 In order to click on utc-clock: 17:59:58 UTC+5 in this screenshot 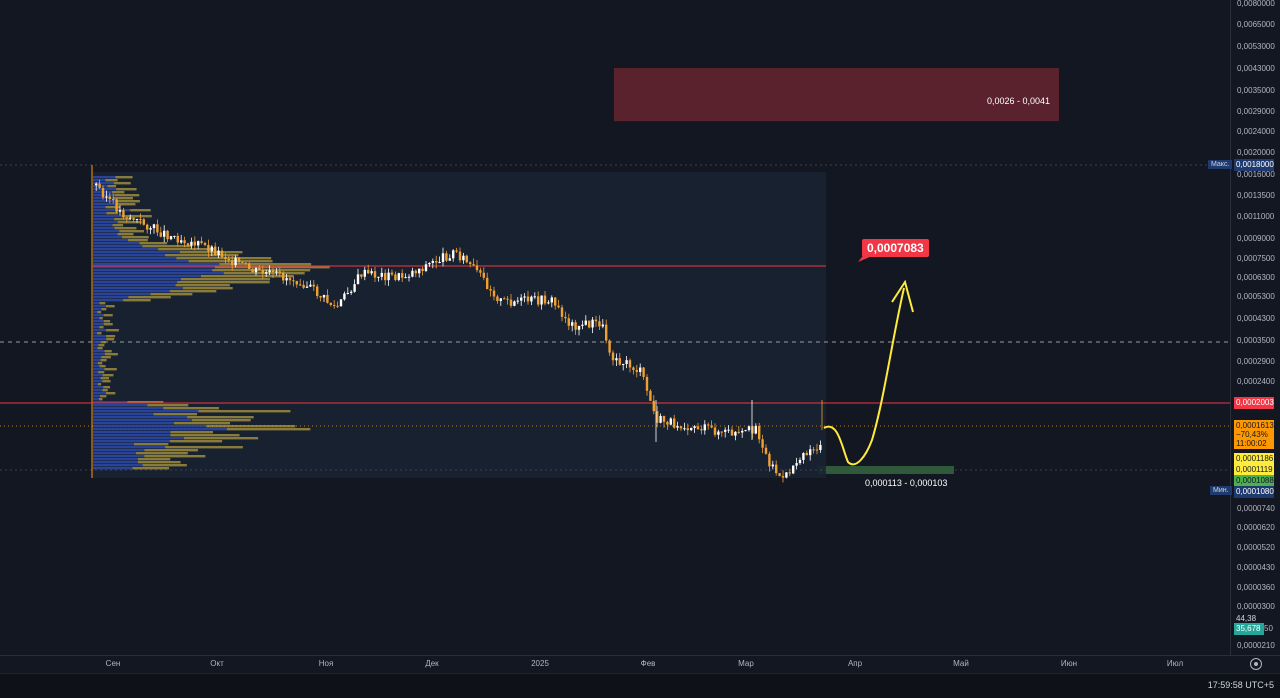, I will do `click(1240, 685)`.